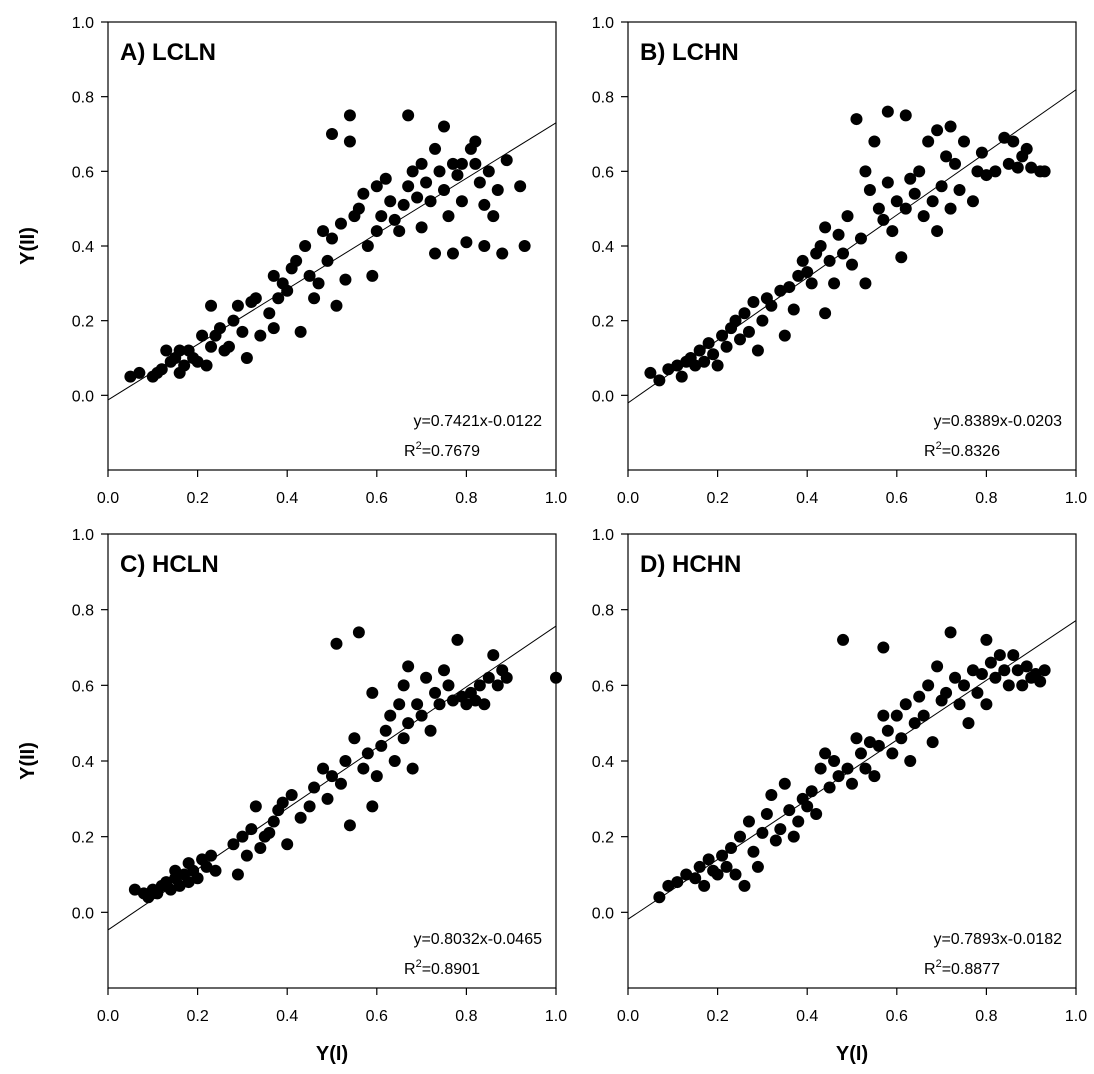 This screenshot has width=1094, height=1074. What do you see at coordinates (603, 396) in the screenshot?
I see `y-tick-label: 0.0` at bounding box center [603, 396].